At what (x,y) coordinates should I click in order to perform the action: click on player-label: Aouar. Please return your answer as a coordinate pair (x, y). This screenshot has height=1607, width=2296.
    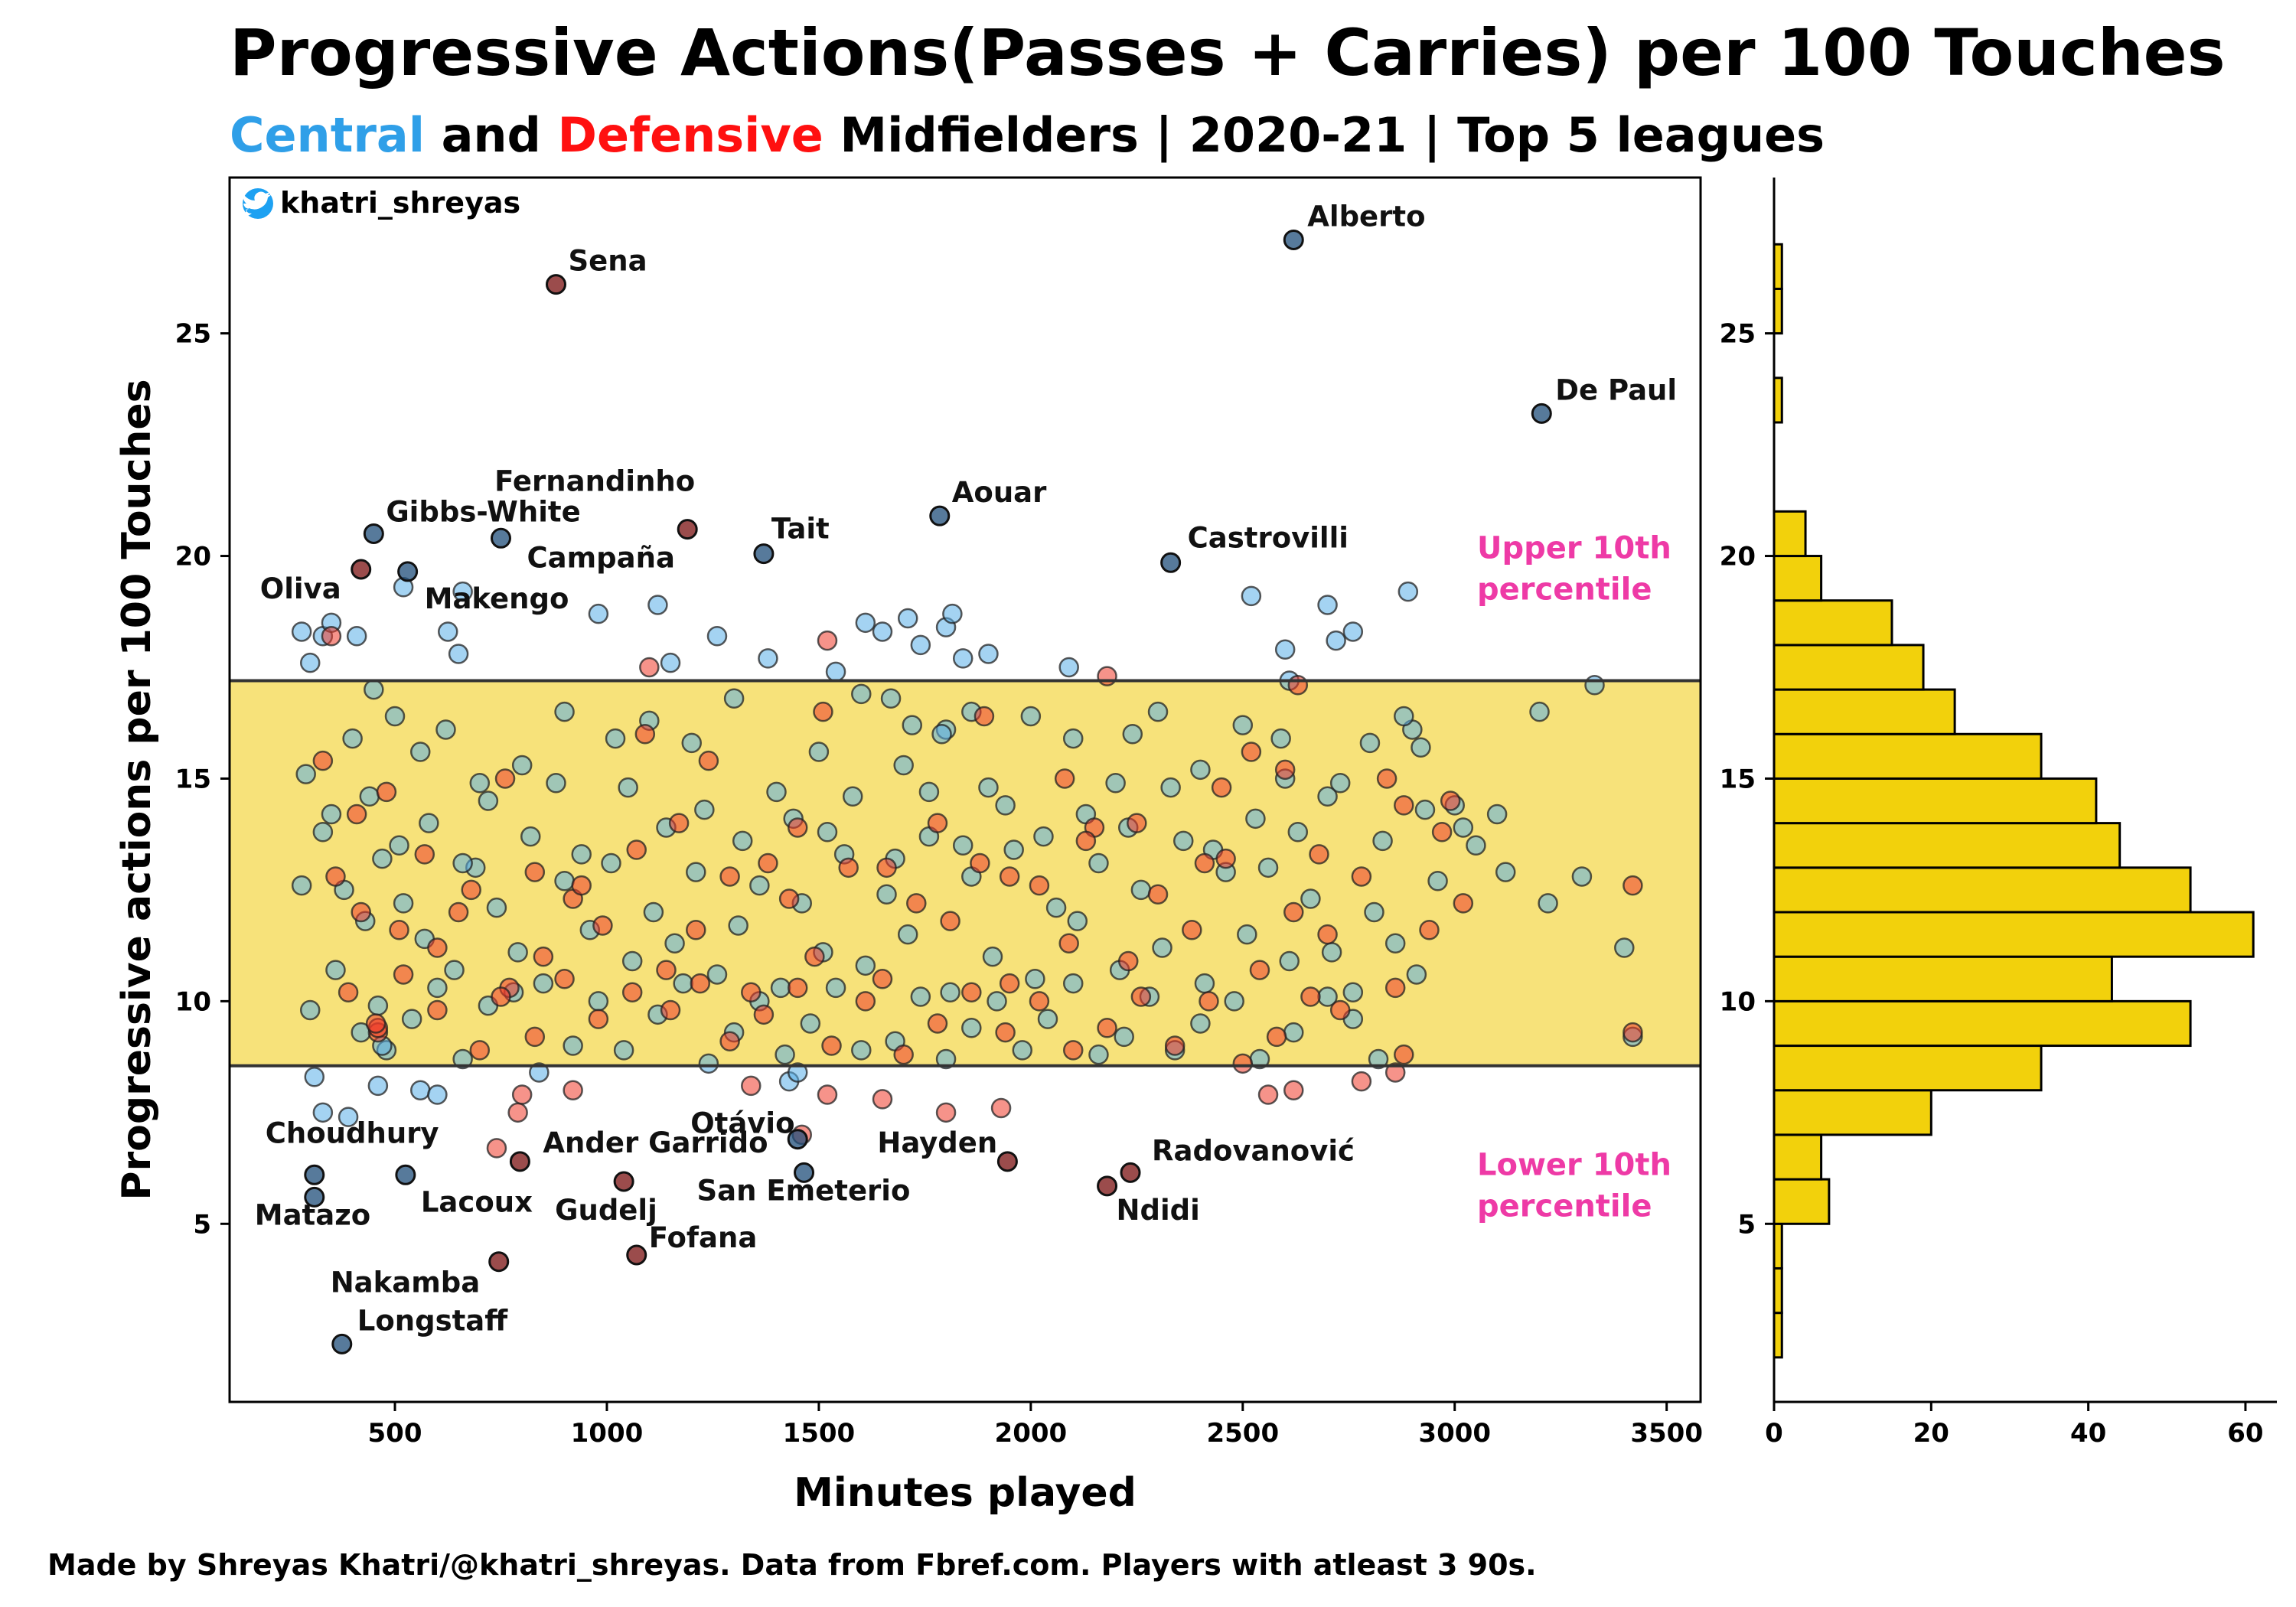
    Looking at the image, I should click on (999, 492).